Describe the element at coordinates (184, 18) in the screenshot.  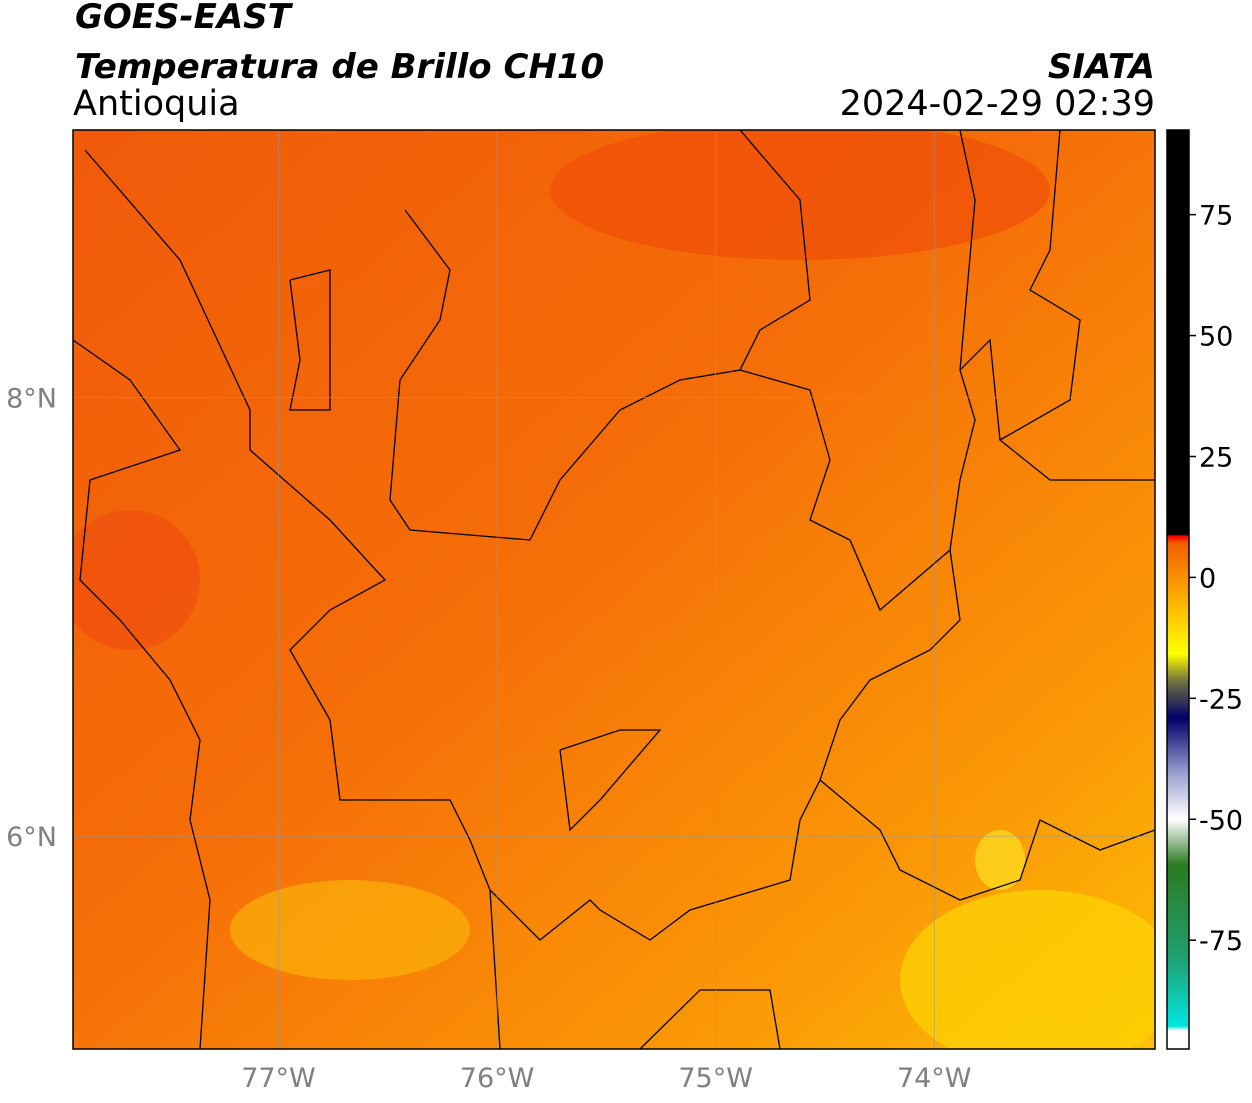
I see `title: GOES-EAST` at that location.